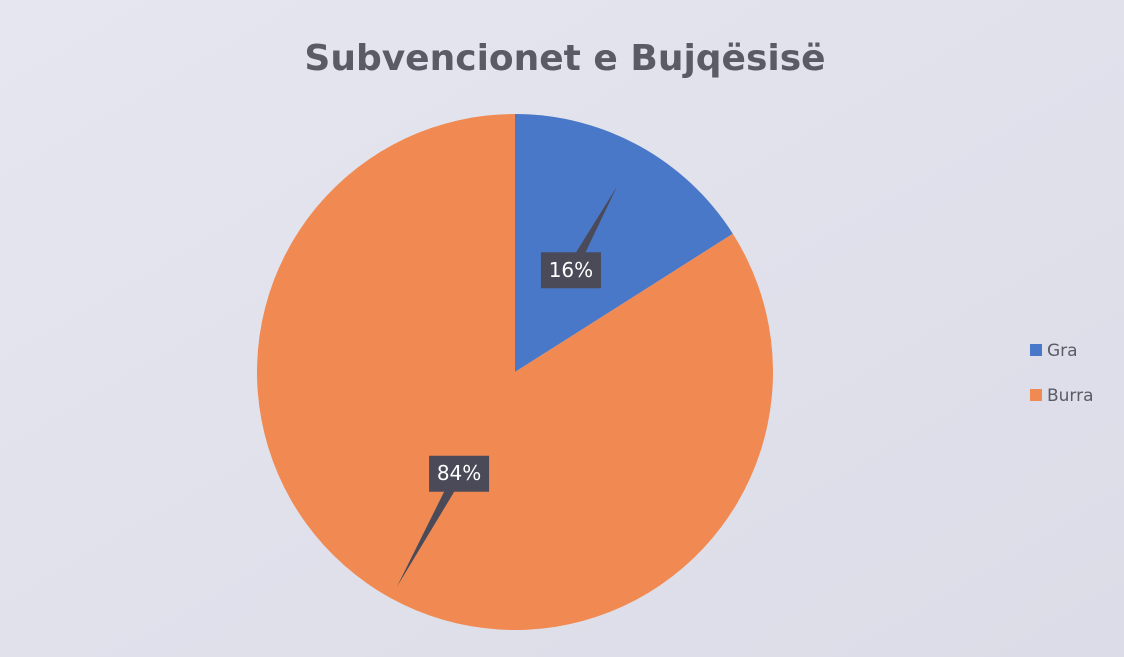 Image resolution: width=1124 pixels, height=657 pixels. I want to click on legend-label: Burra, so click(1070, 396).